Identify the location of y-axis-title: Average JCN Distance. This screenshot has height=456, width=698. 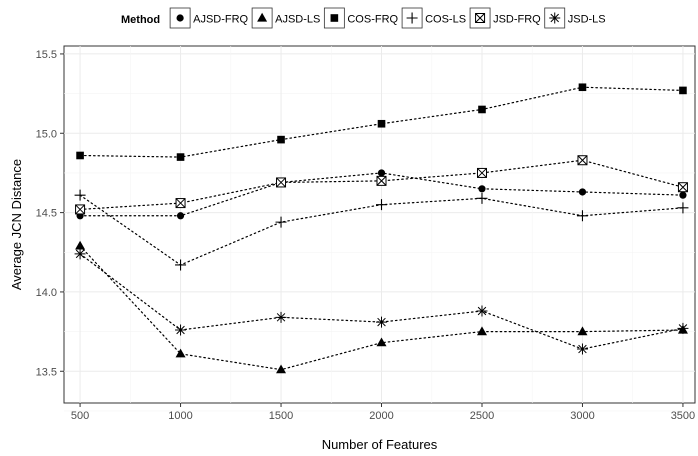
(16, 224).